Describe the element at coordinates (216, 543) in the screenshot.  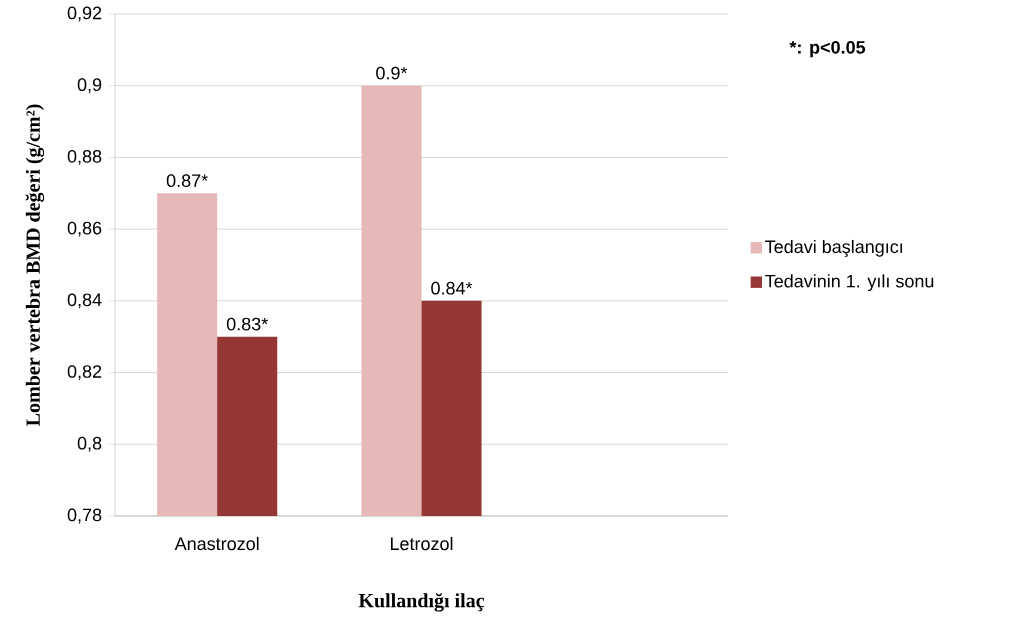
I see `x-tick-label: Anastrozol` at that location.